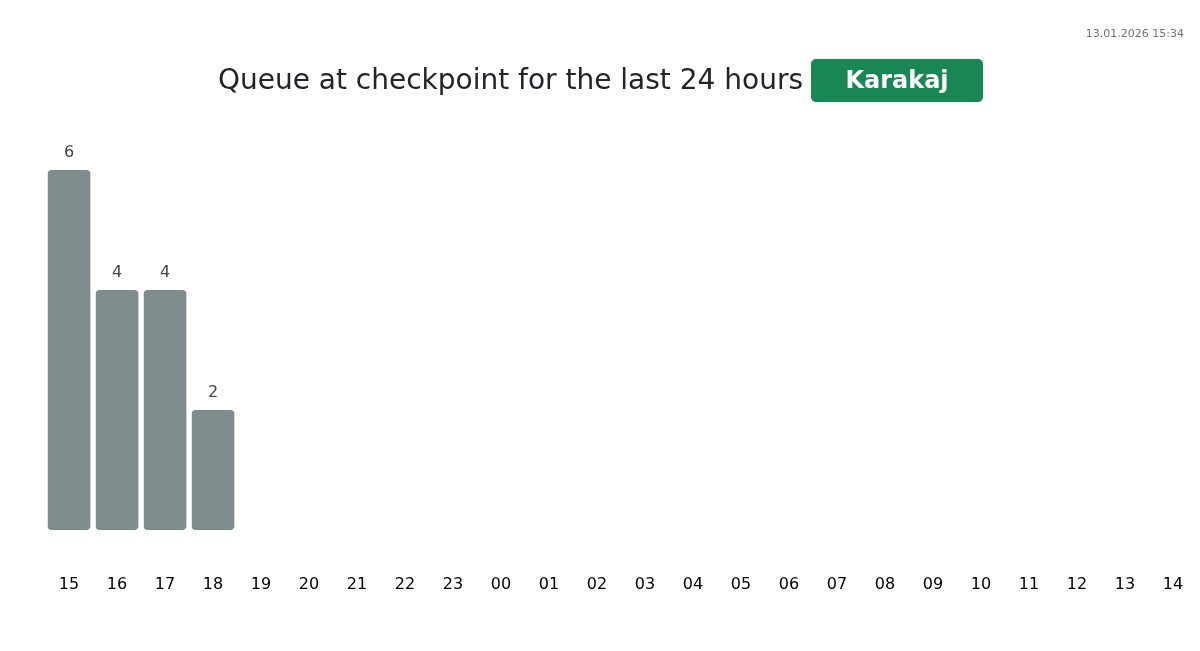  Describe the element at coordinates (213, 391) in the screenshot. I see `data-label: 2` at that location.